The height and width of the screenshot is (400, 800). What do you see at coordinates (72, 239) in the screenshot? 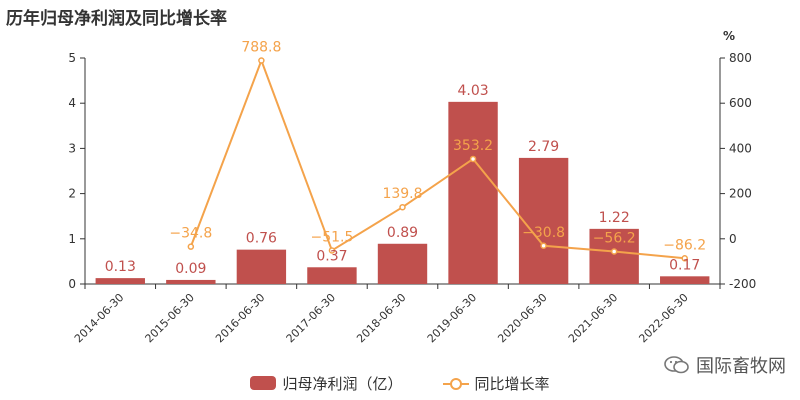
I see `left-tick-label: 1` at bounding box center [72, 239].